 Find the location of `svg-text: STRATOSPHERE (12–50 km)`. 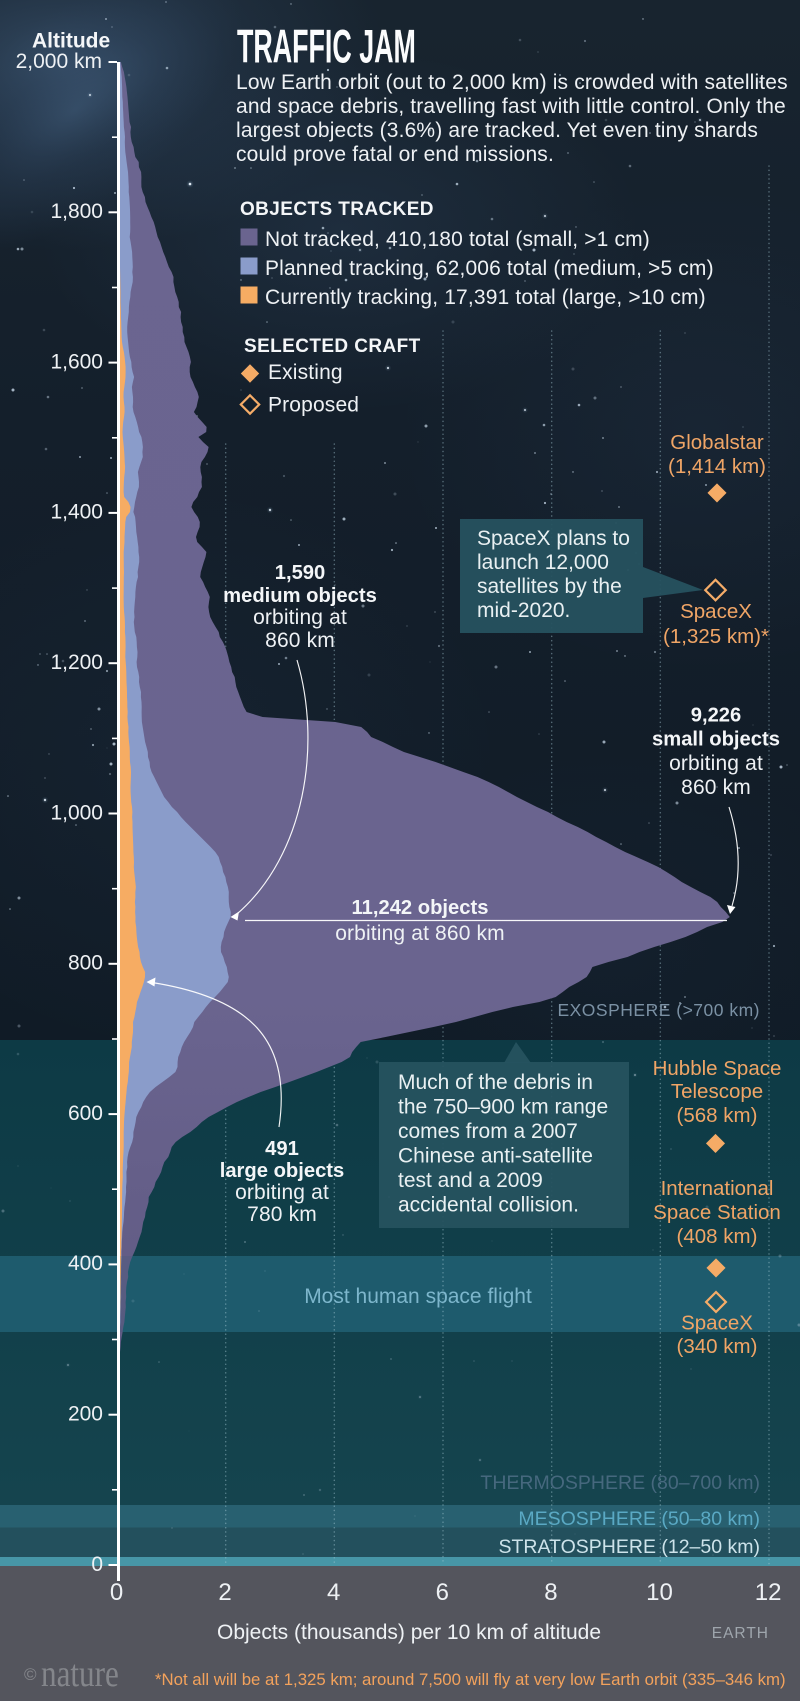

svg-text: STRATOSPHERE (12–50 km) is located at coordinates (629, 1547).